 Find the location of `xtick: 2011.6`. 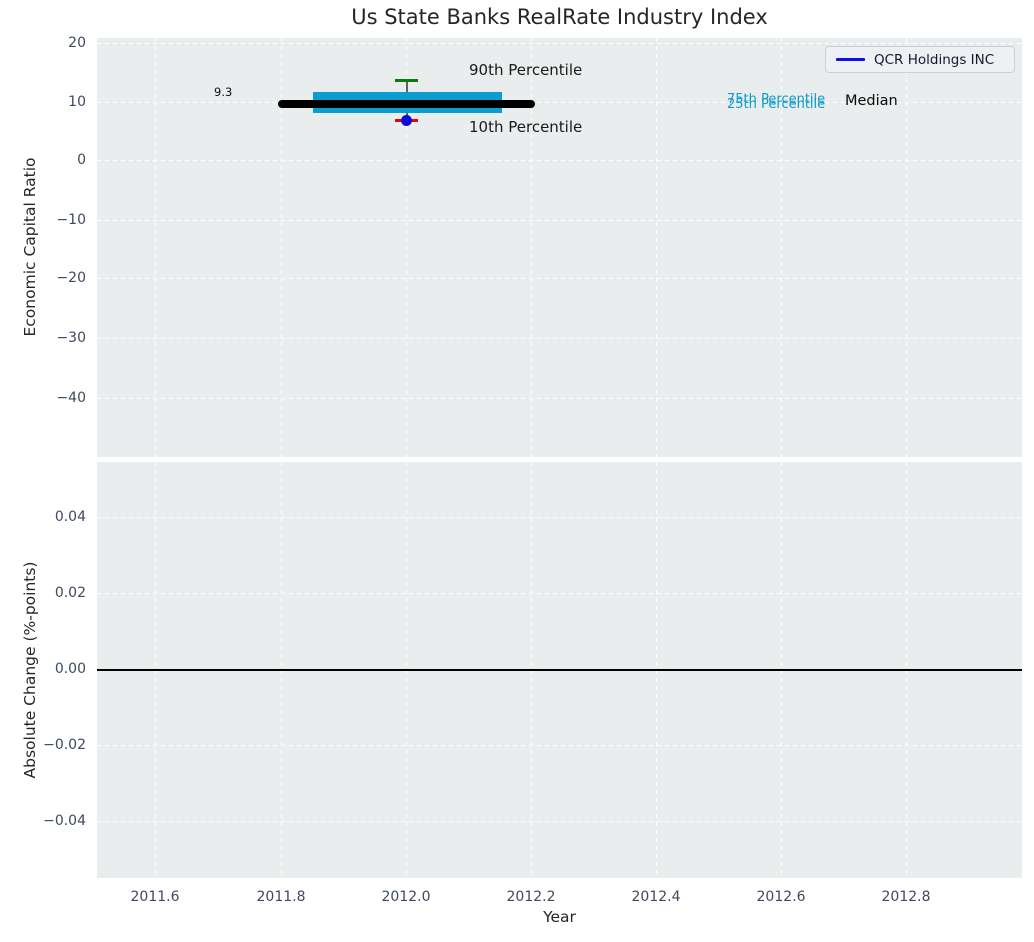

xtick: 2011.6 is located at coordinates (155, 897).